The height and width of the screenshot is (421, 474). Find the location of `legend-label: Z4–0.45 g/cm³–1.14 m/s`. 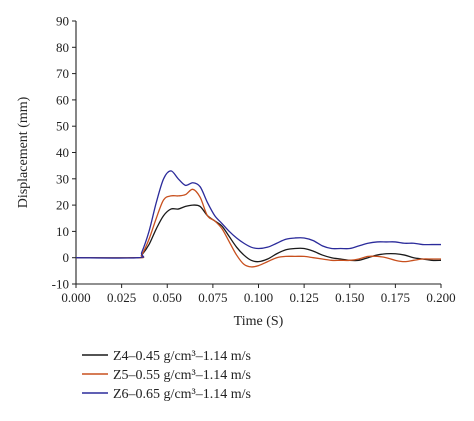

legend-label: Z4–0.45 g/cm³–1.14 m/s is located at coordinates (182, 356).